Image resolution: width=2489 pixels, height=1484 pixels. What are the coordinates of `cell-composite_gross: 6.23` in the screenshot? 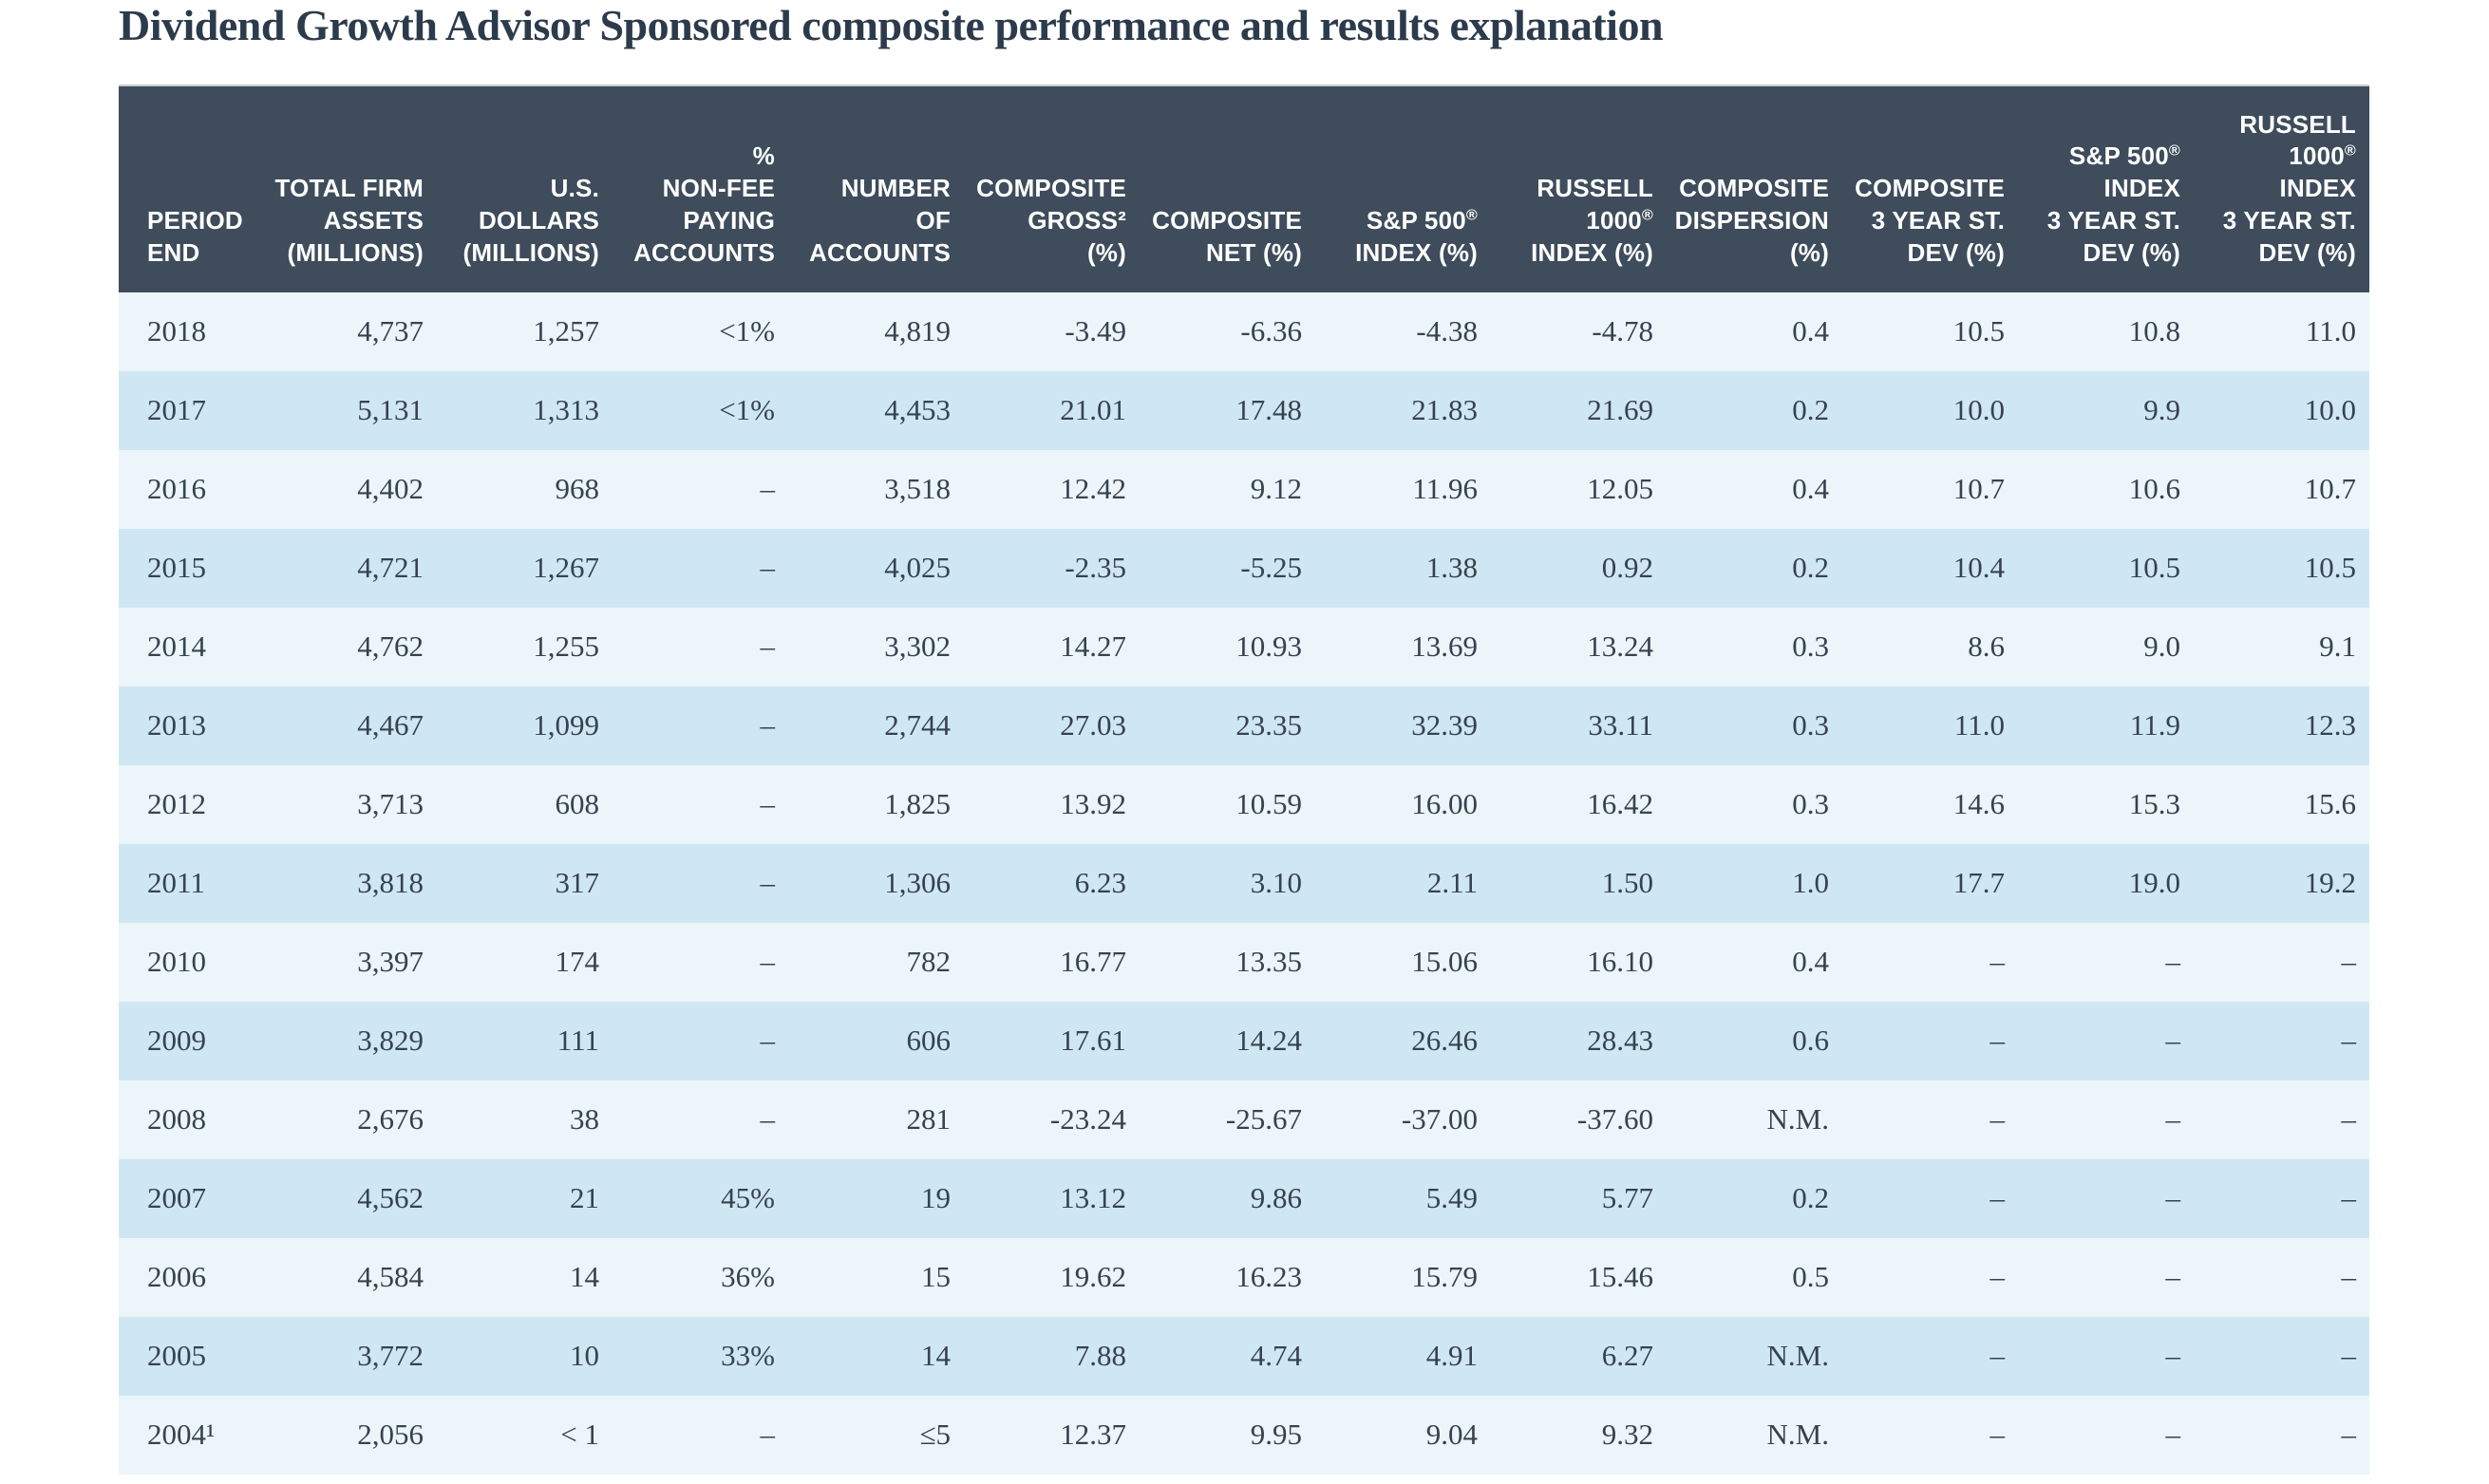 It's located at (1100, 883).